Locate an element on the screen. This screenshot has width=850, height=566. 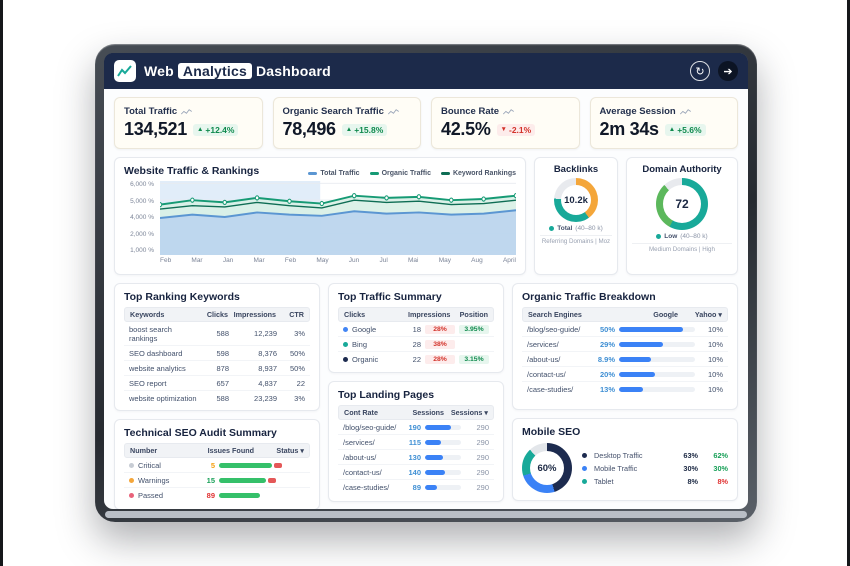
ctr-cell: 50% is located at coordinates (297, 368).